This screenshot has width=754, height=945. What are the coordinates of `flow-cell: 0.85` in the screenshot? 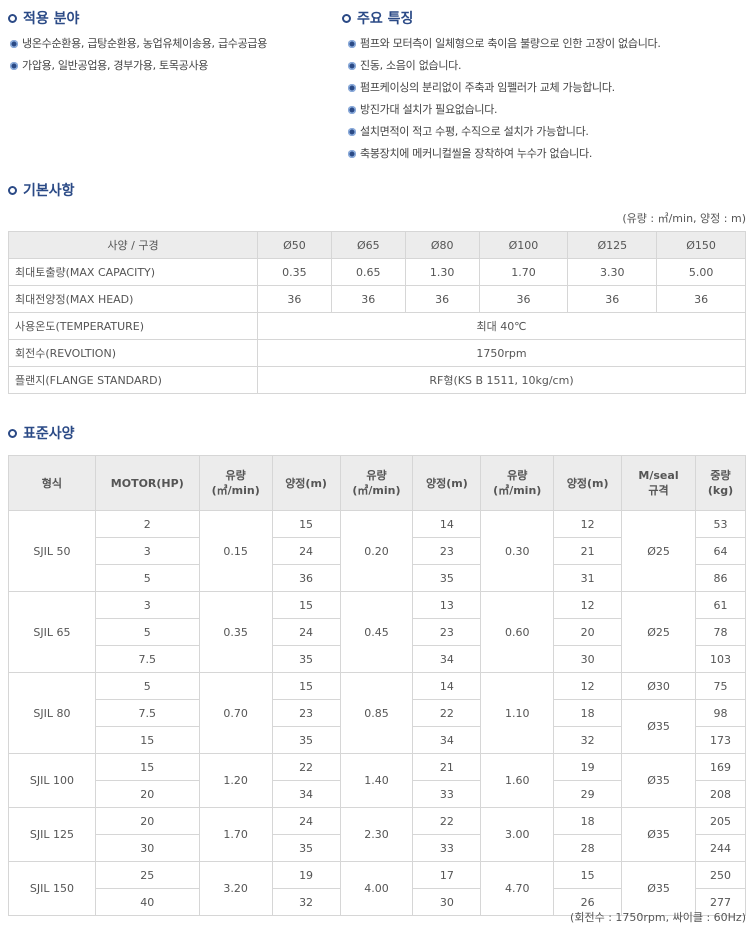 It's located at (376, 713).